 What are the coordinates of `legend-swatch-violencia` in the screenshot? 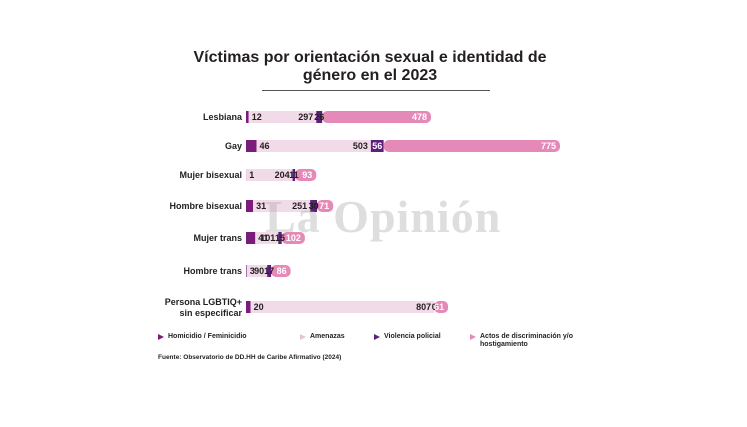 It's located at (377, 337).